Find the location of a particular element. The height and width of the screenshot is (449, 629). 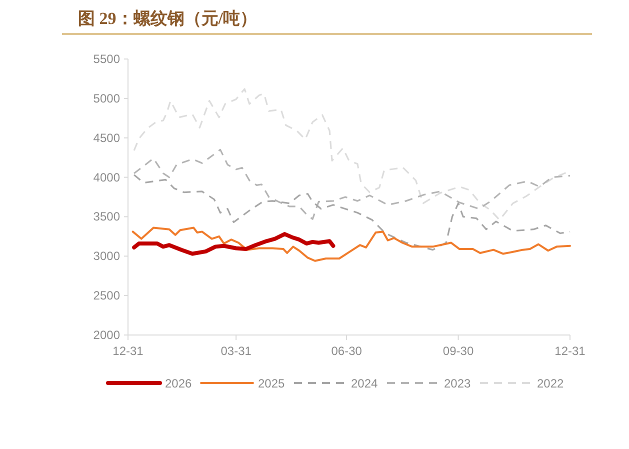

x-tick-label: 09-30 is located at coordinates (458, 351).